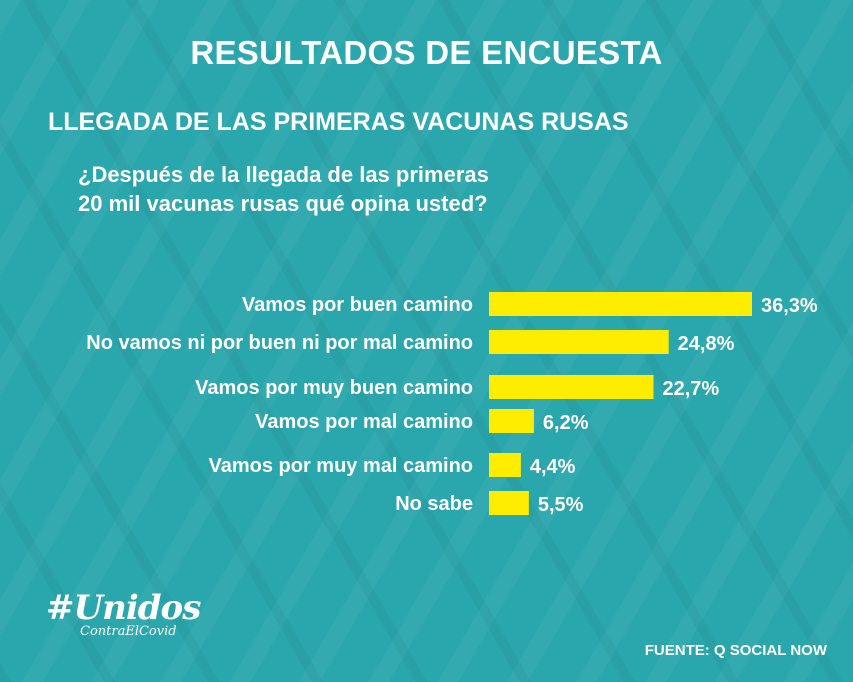 Image resolution: width=853 pixels, height=682 pixels. What do you see at coordinates (283, 203) in the screenshot?
I see `question-line-2: 20 mil vacunas rusas qué opina usted?` at bounding box center [283, 203].